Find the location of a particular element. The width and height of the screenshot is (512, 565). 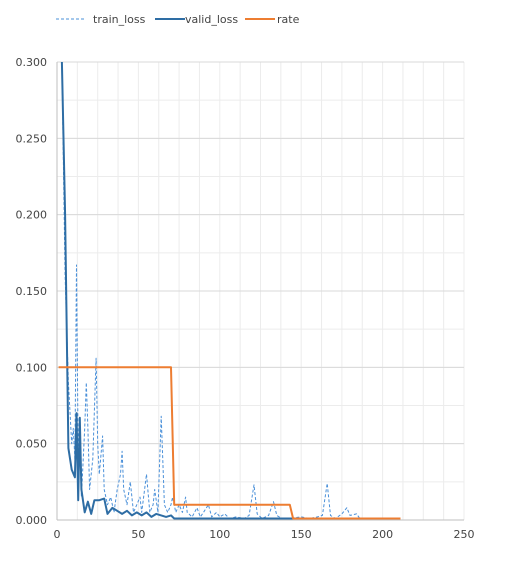

y-tick-label: 0.050 is located at coordinates (32, 444).